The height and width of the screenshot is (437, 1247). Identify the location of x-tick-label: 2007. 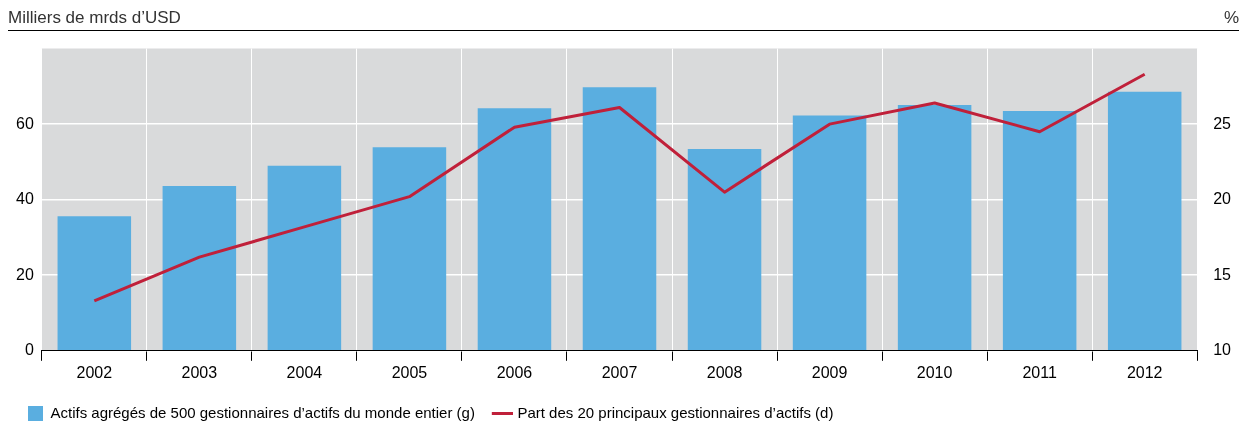
(619, 372).